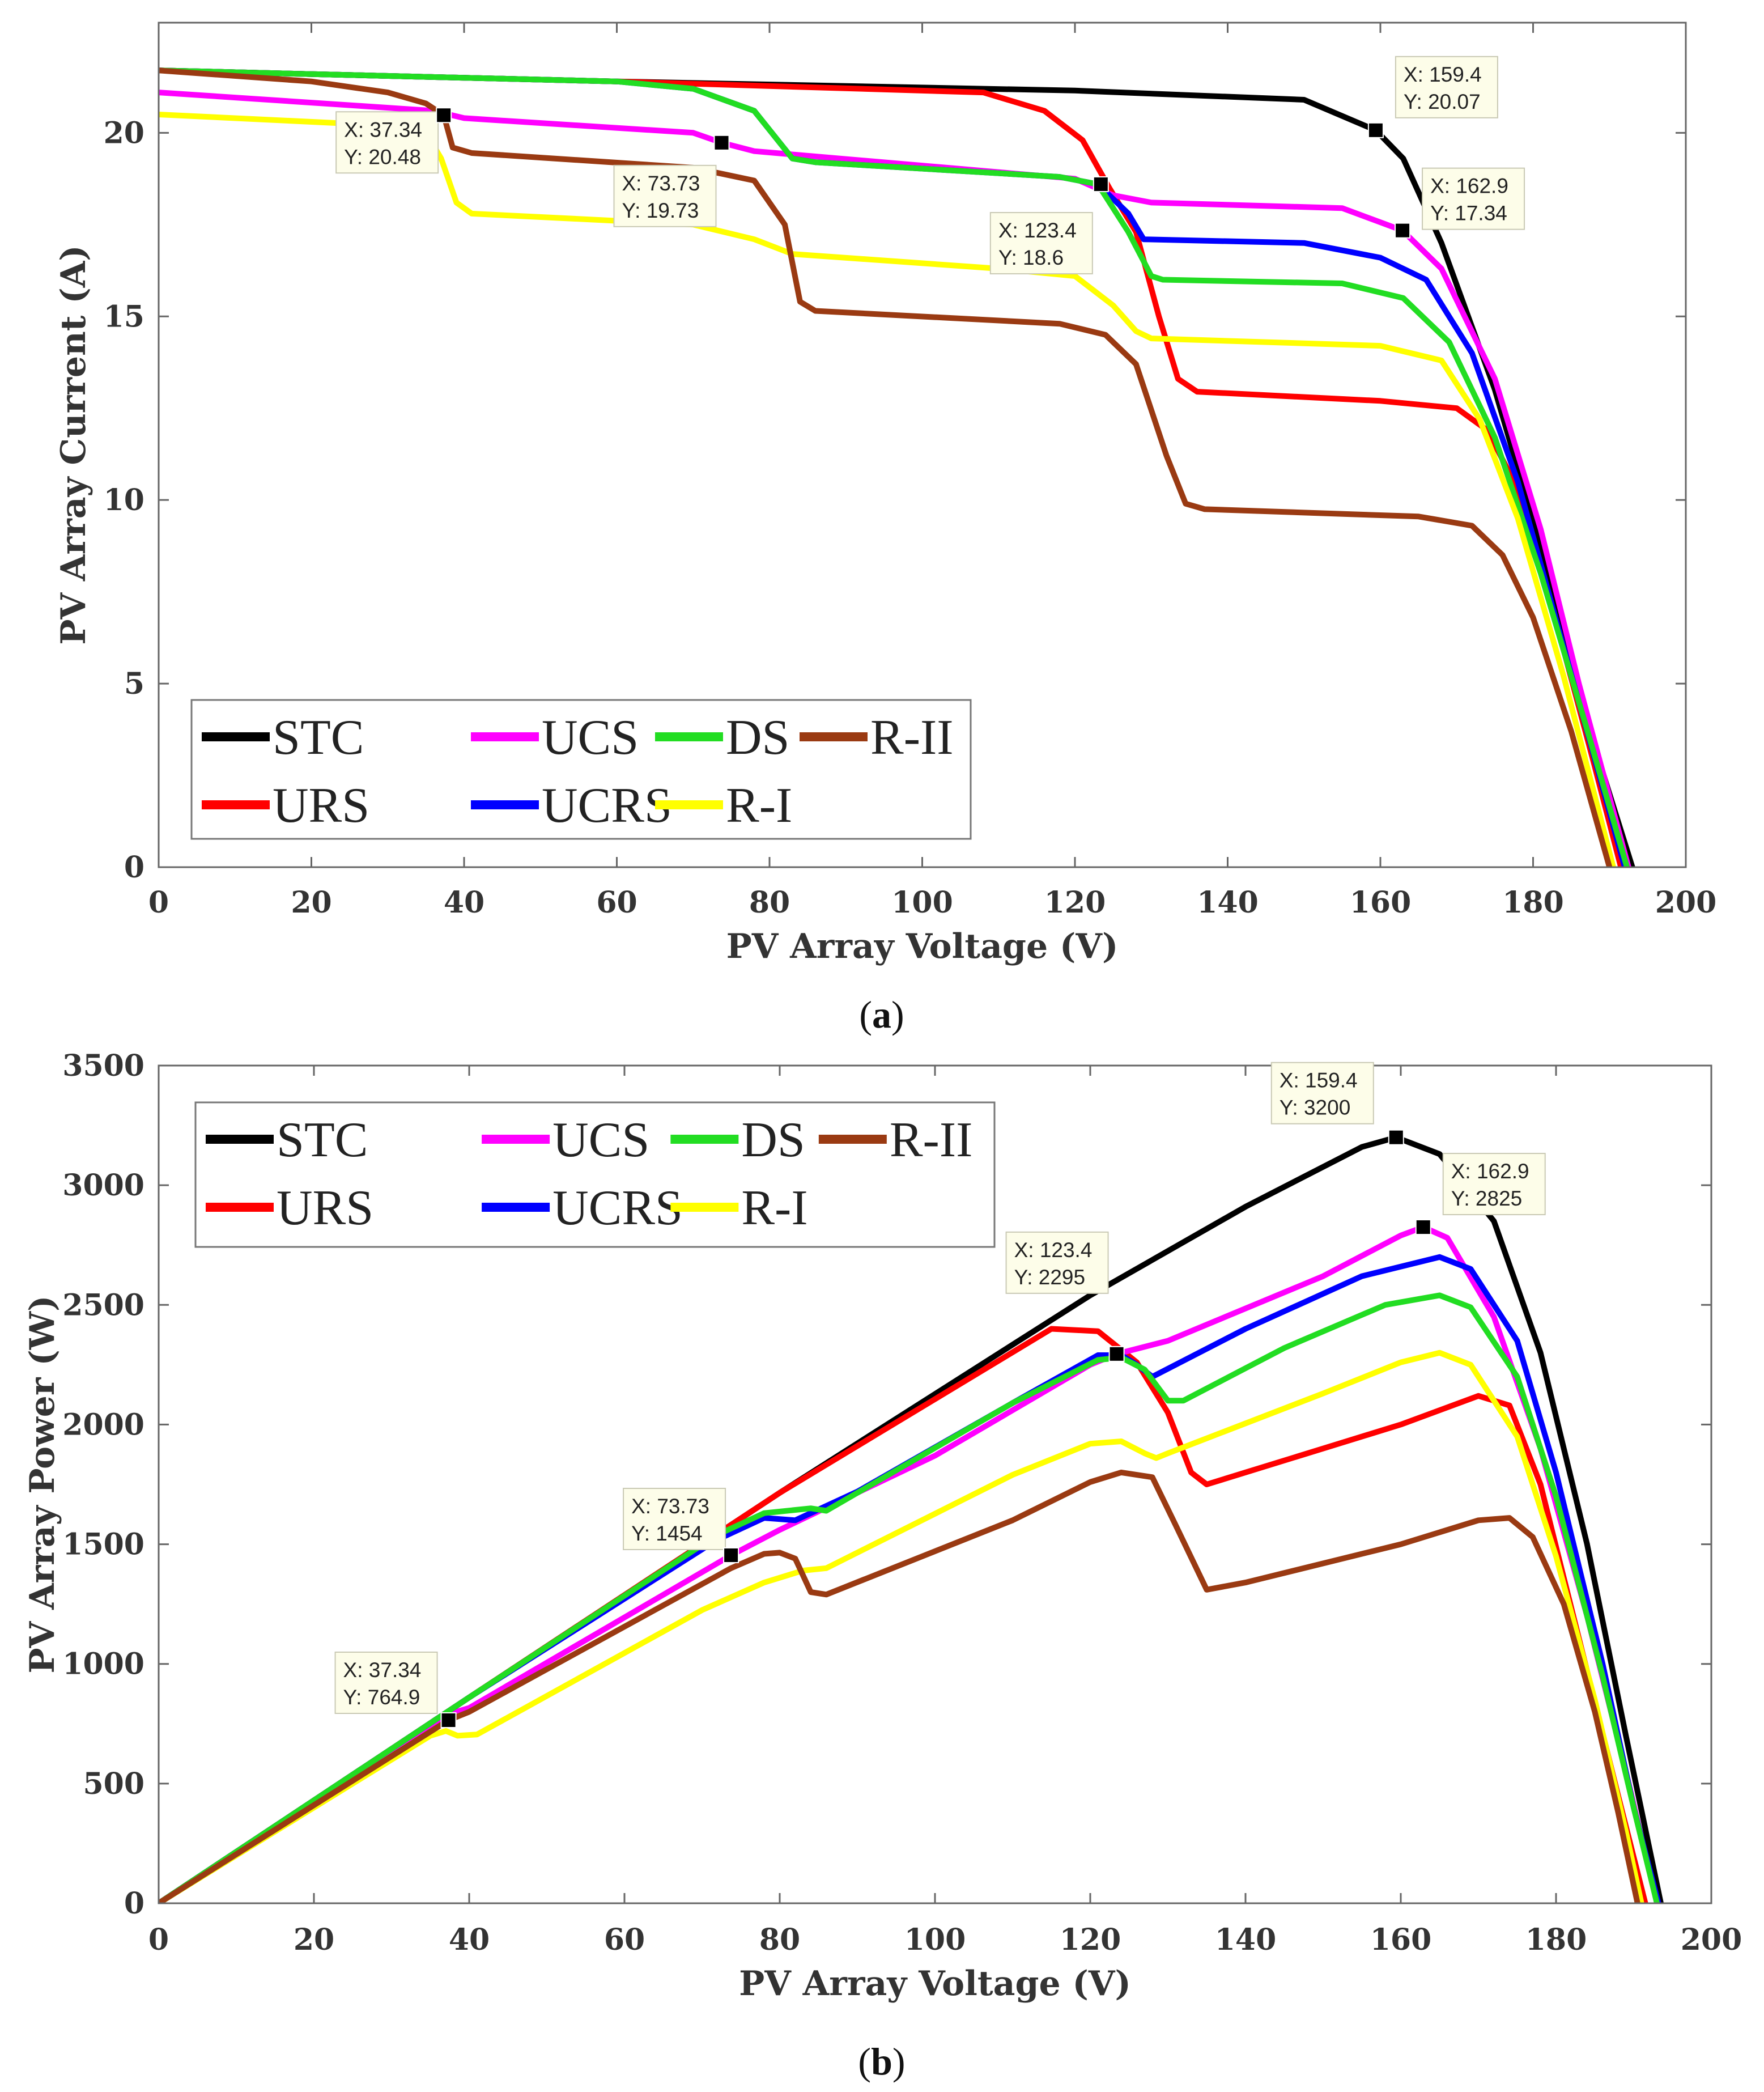  Describe the element at coordinates (779, 1940) in the screenshot. I see `chart-b-x-tick-label: 80` at that location.